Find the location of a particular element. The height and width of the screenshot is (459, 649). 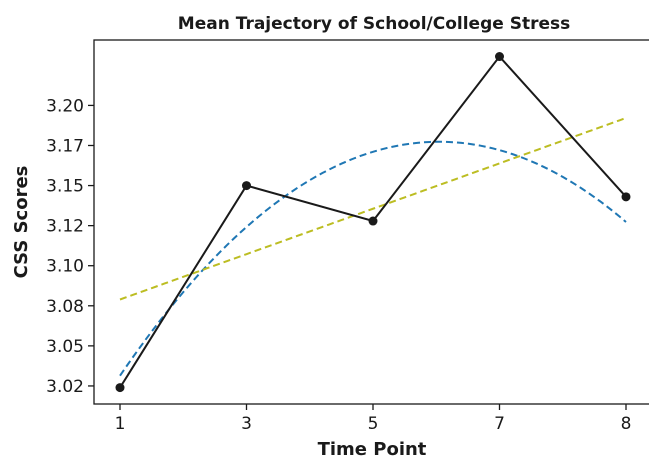

y-tick-label: 3.20 is located at coordinates (65, 106).